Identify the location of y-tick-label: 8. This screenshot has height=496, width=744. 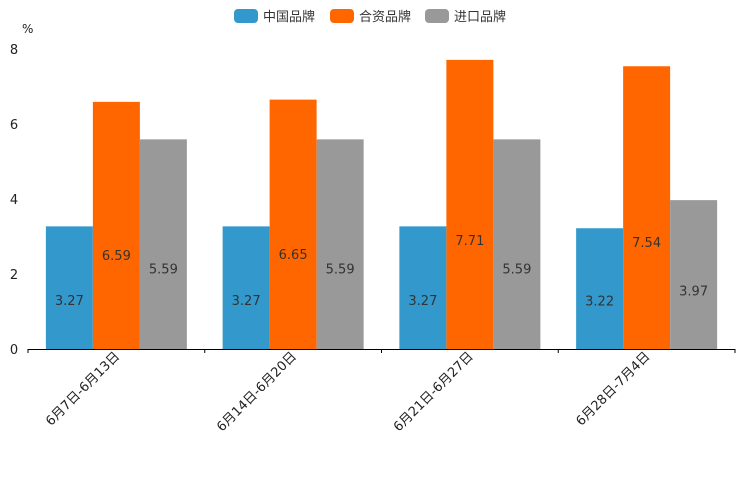
(14, 50).